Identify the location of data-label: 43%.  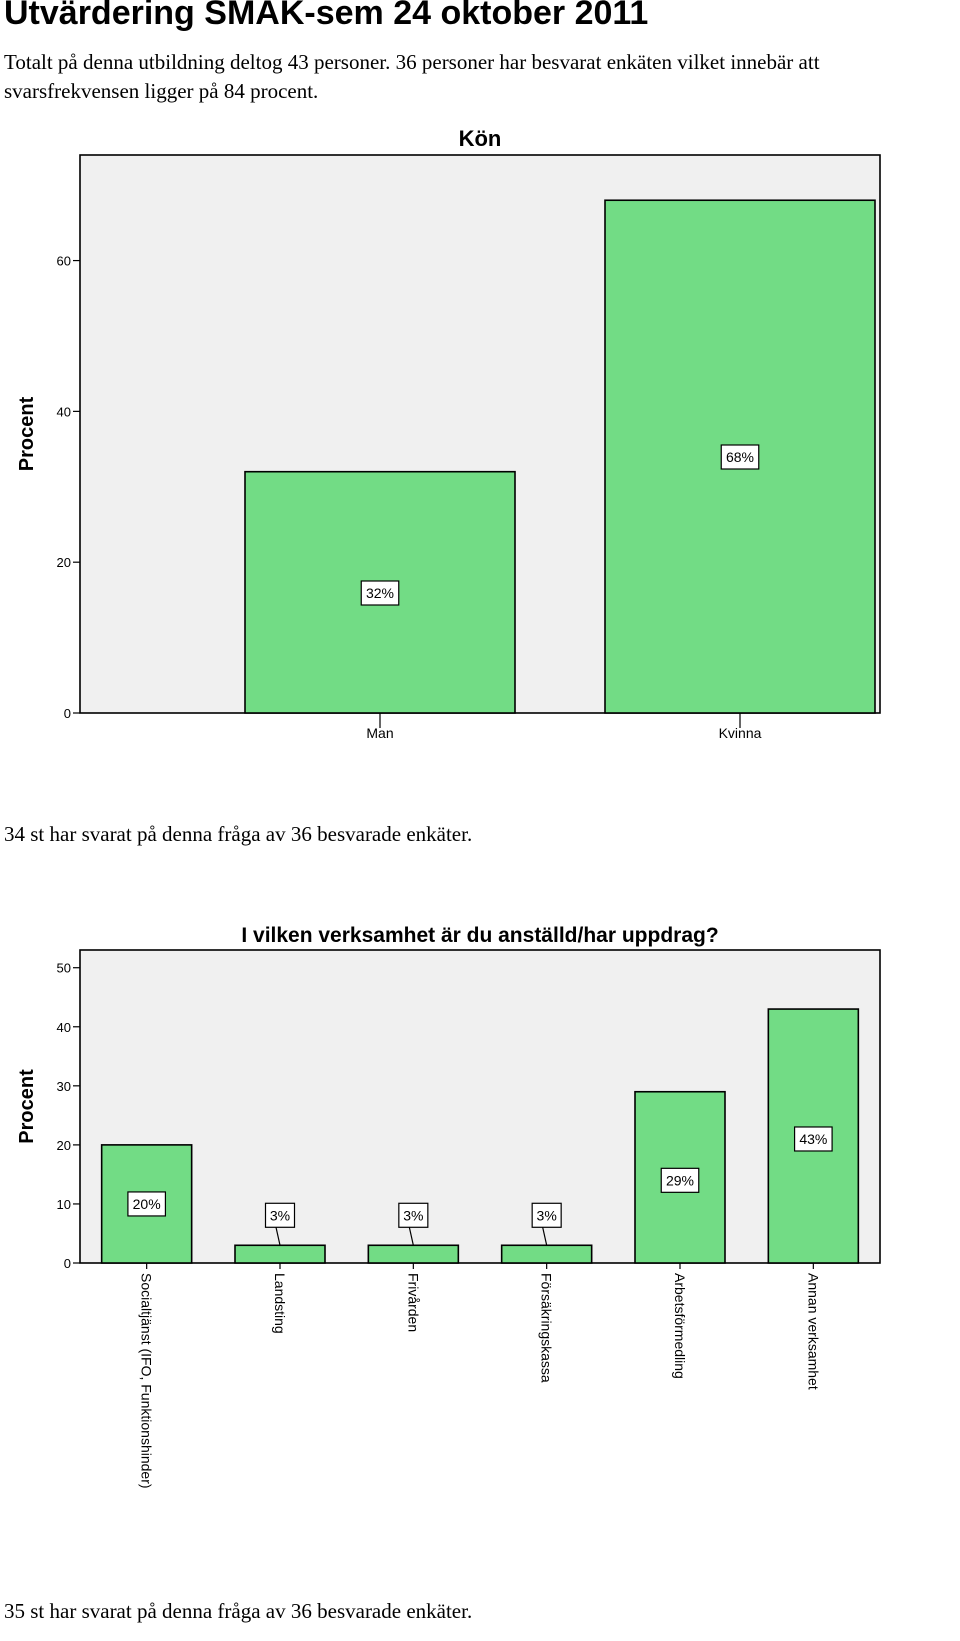
(813, 1139).